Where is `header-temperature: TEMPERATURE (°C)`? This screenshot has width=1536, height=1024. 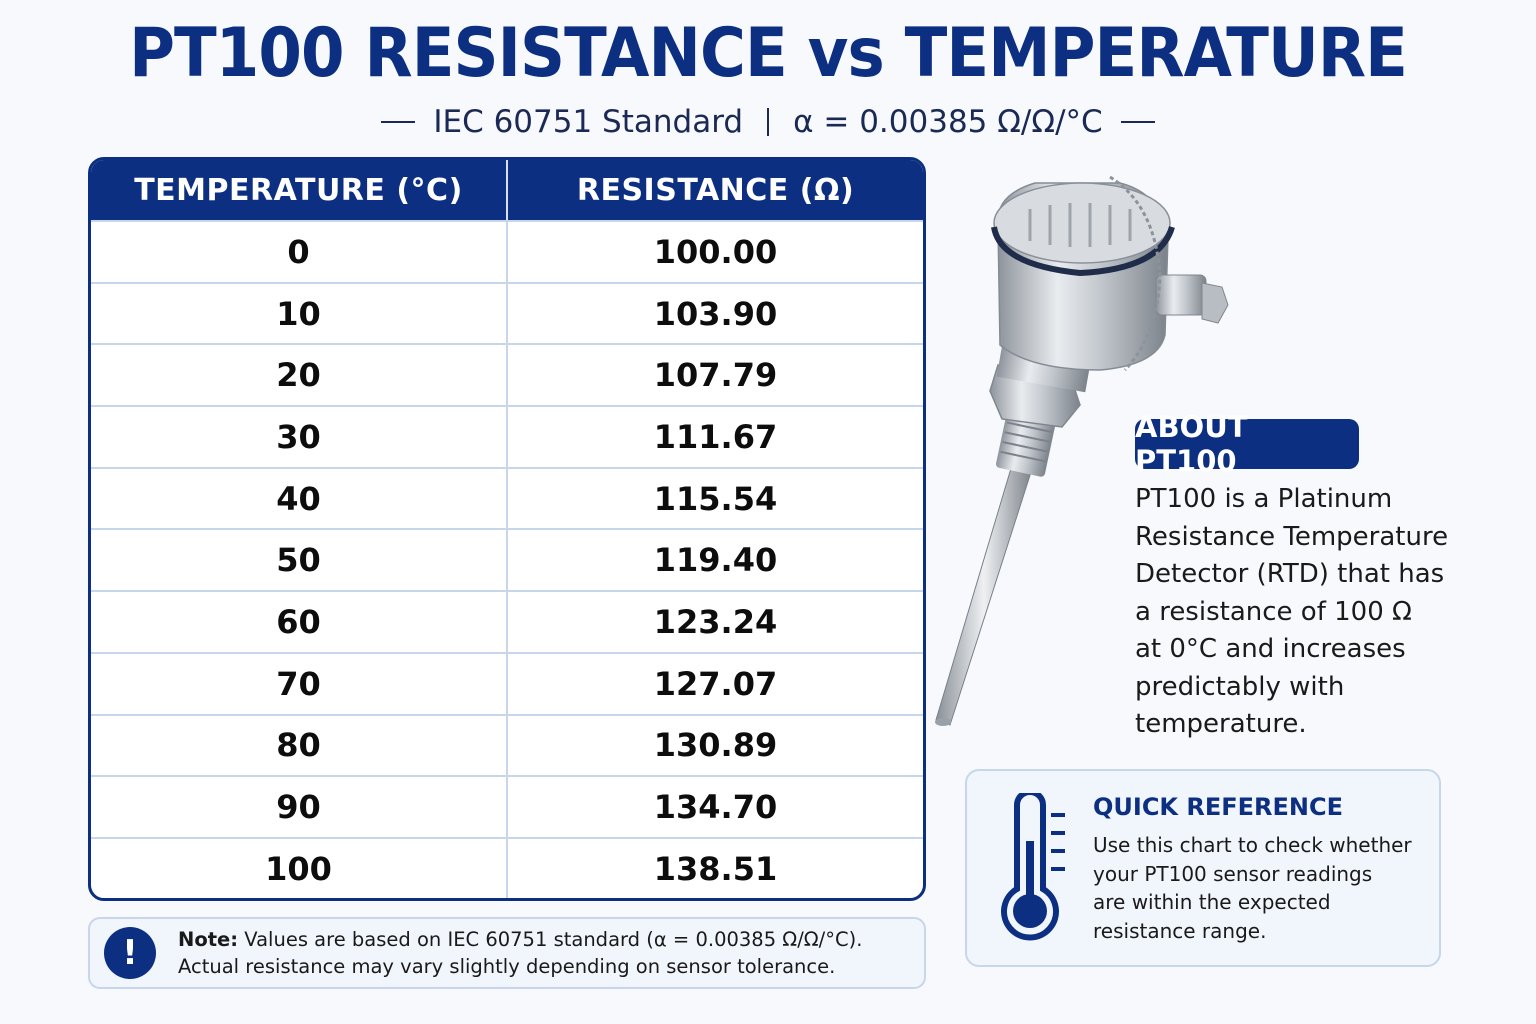
header-temperature: TEMPERATURE (°C) is located at coordinates (298, 190).